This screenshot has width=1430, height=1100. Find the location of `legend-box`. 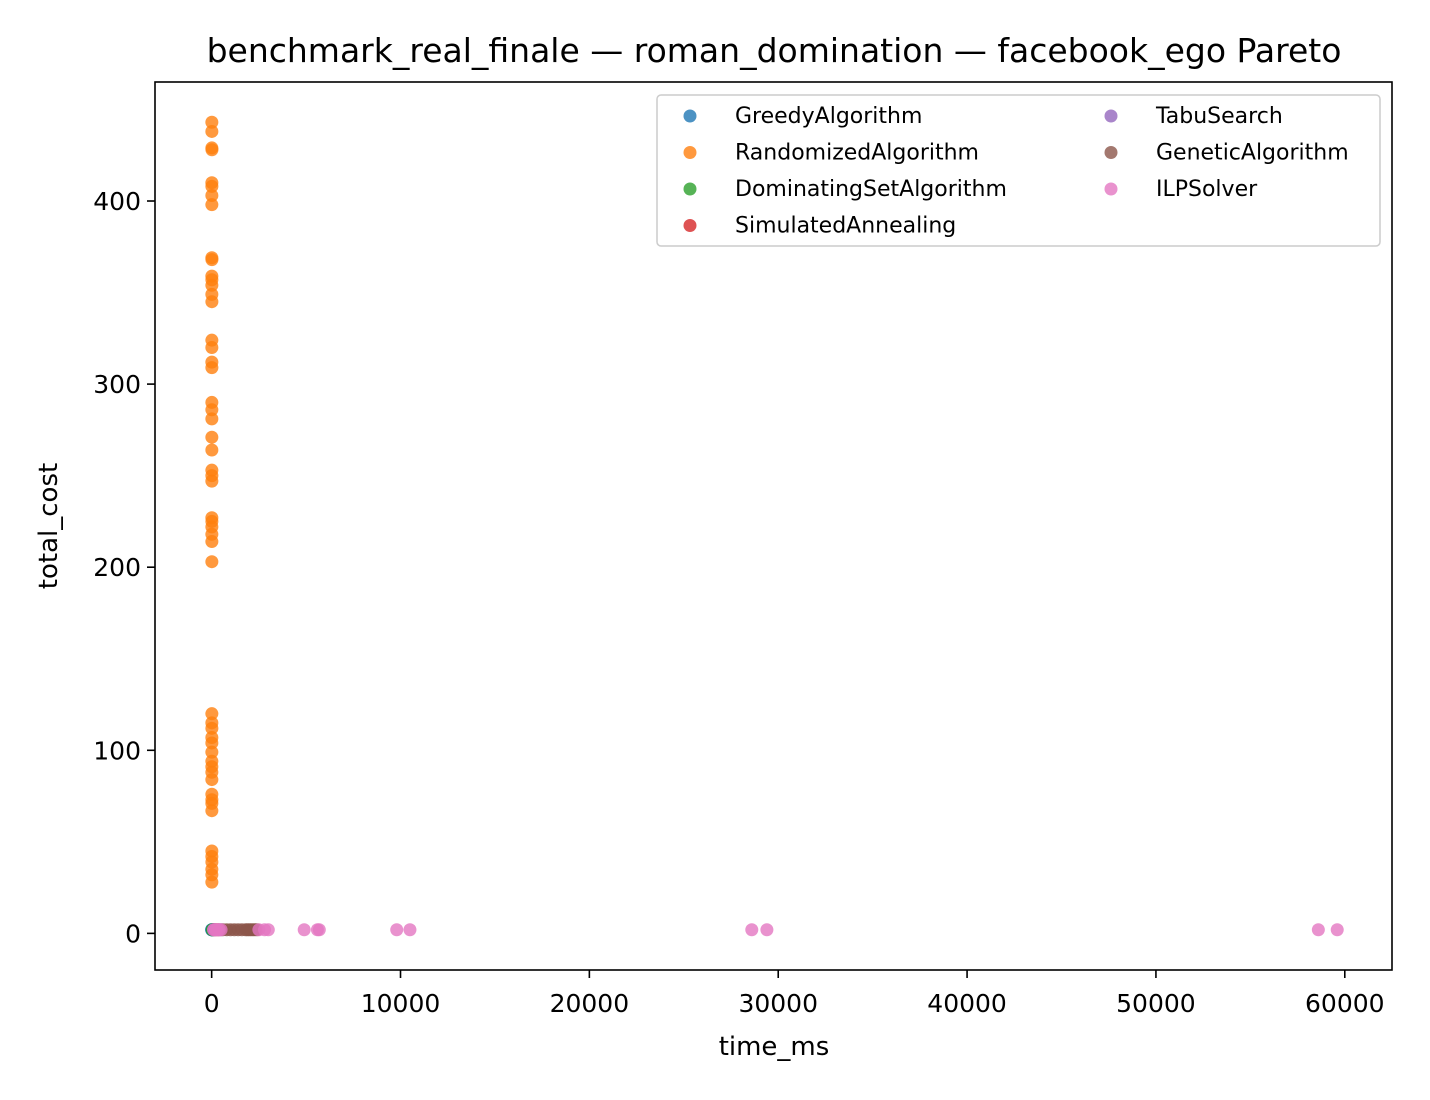

legend-box is located at coordinates (1018, 170).